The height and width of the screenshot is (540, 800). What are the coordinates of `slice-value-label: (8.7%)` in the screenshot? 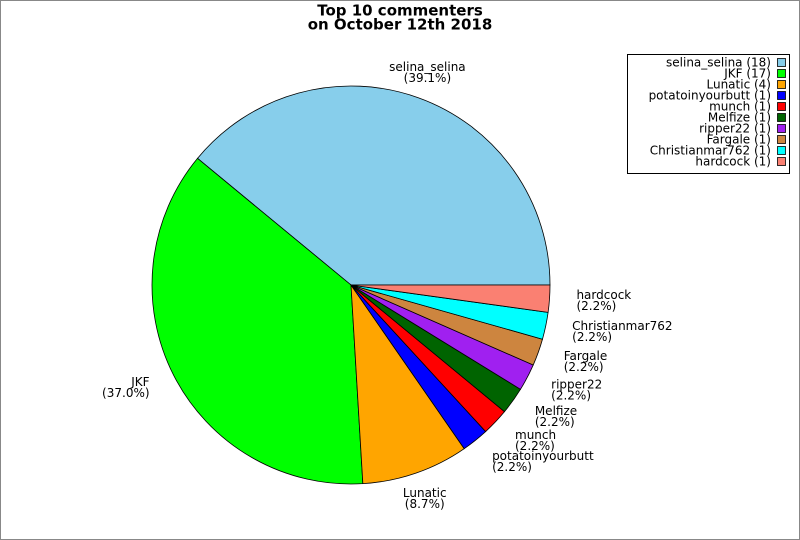 It's located at (425, 504).